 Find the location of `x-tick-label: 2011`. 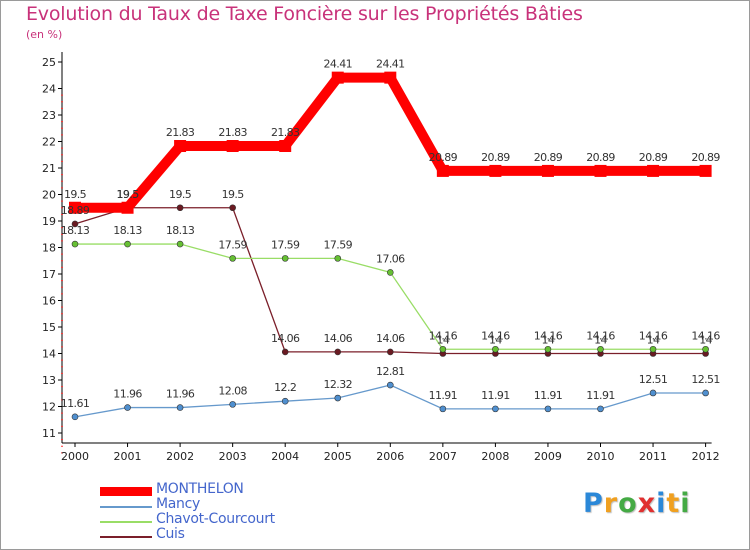

x-tick-label: 2011 is located at coordinates (653, 456).